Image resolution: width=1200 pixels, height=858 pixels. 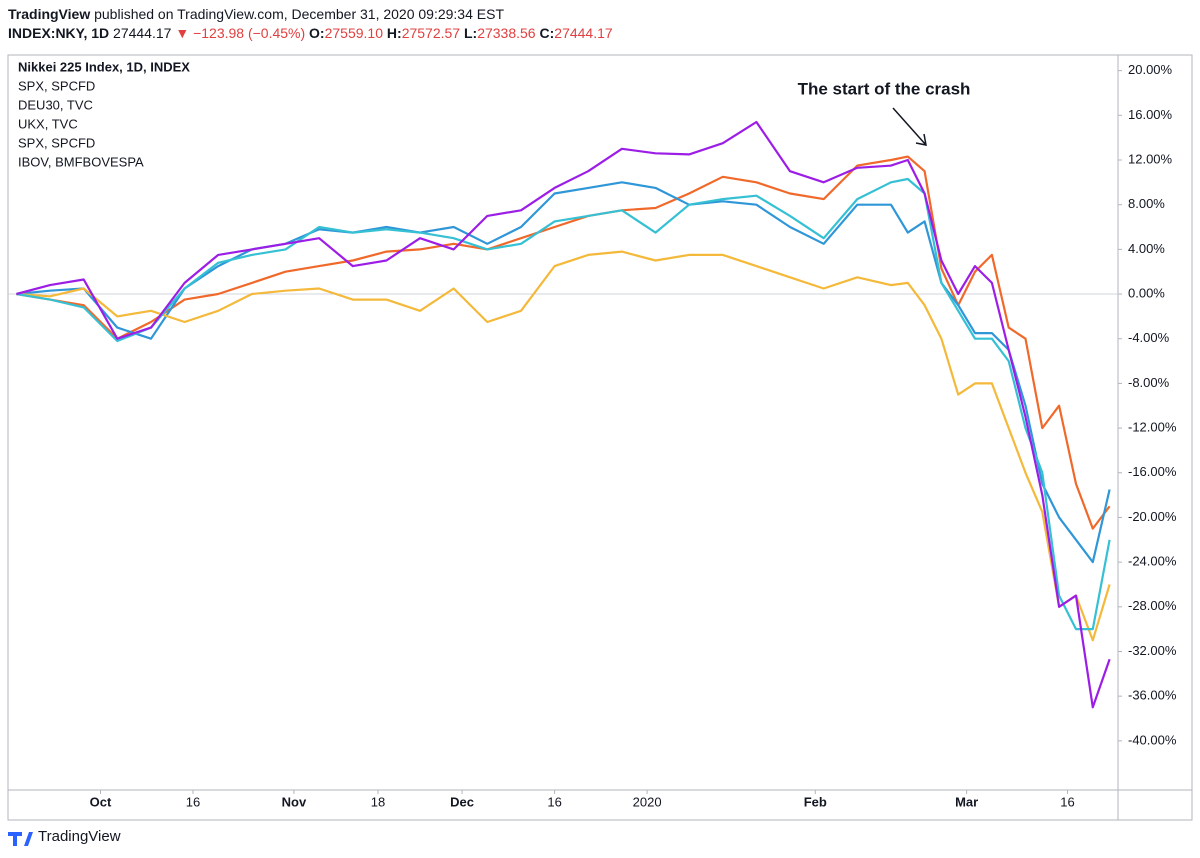 I want to click on y-tick-label: -12.00%, so click(x=1152, y=427).